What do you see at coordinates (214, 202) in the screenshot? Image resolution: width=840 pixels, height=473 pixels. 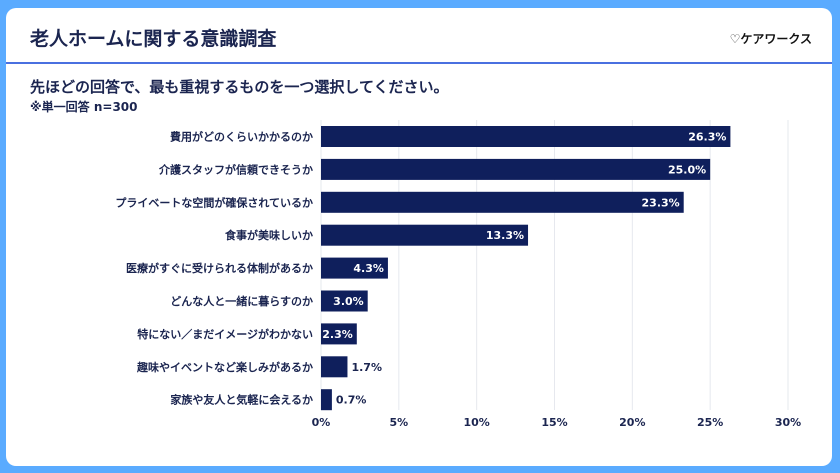 I see `category-label: プライベートな空間が確保されているか` at bounding box center [214, 202].